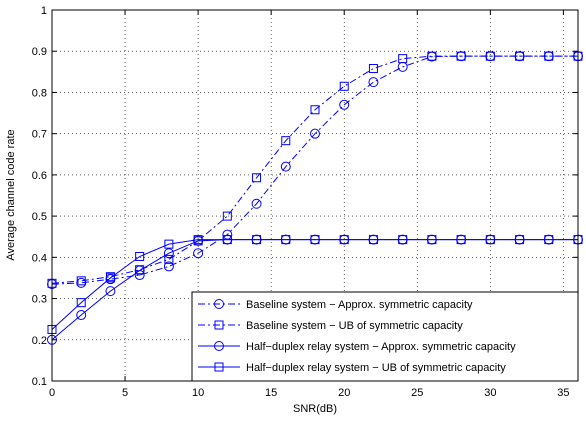 This screenshot has width=586, height=423. Describe the element at coordinates (11, 194) in the screenshot. I see `y-axis-label: Average channel code rate` at that location.